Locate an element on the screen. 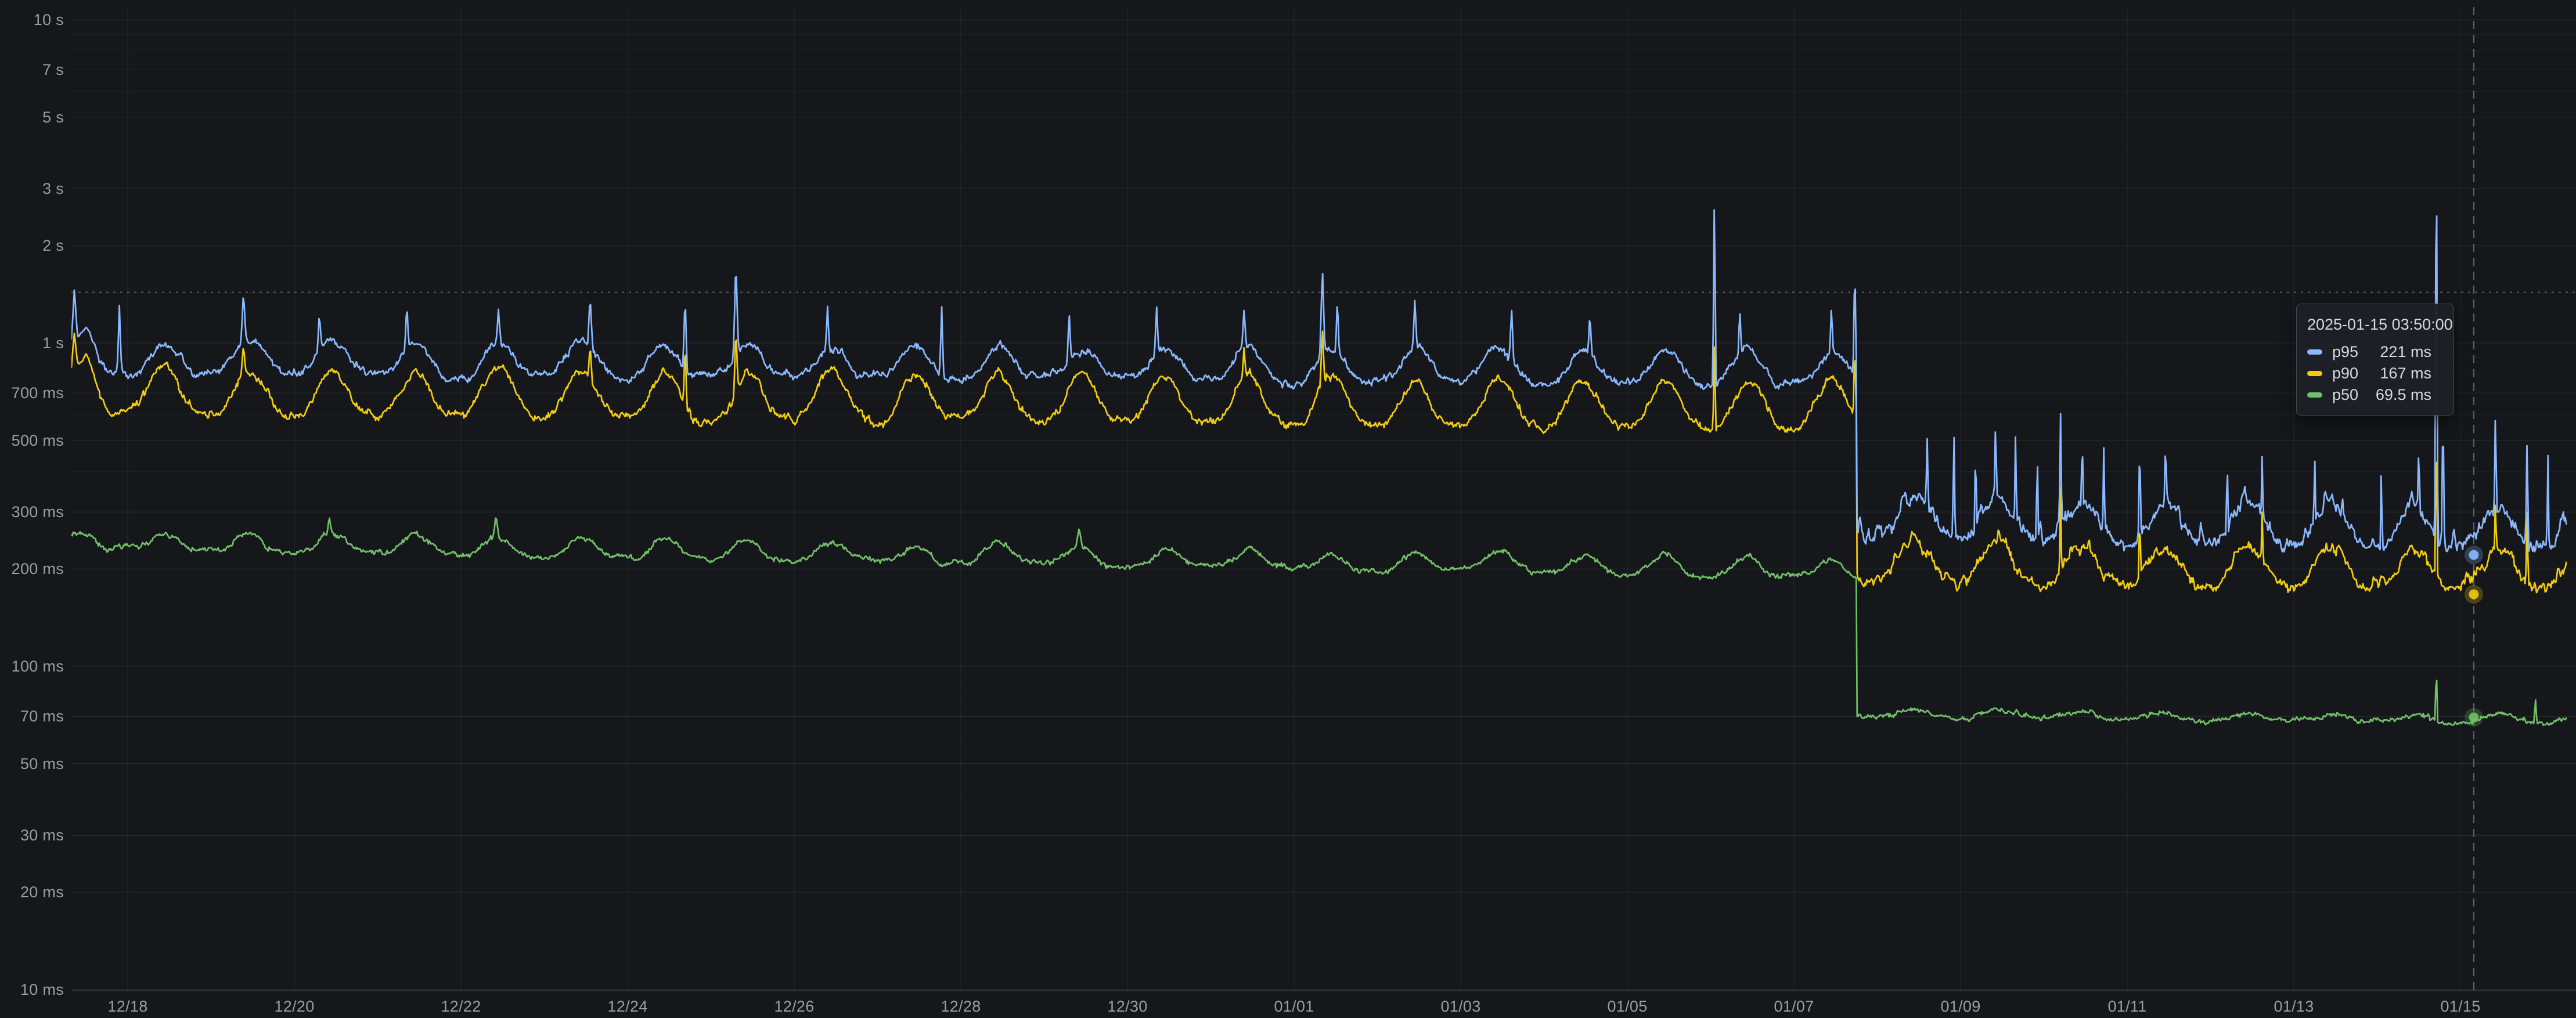 This screenshot has width=2576, height=1018. x-axis-tick-label: 01/03 is located at coordinates (1460, 1007).